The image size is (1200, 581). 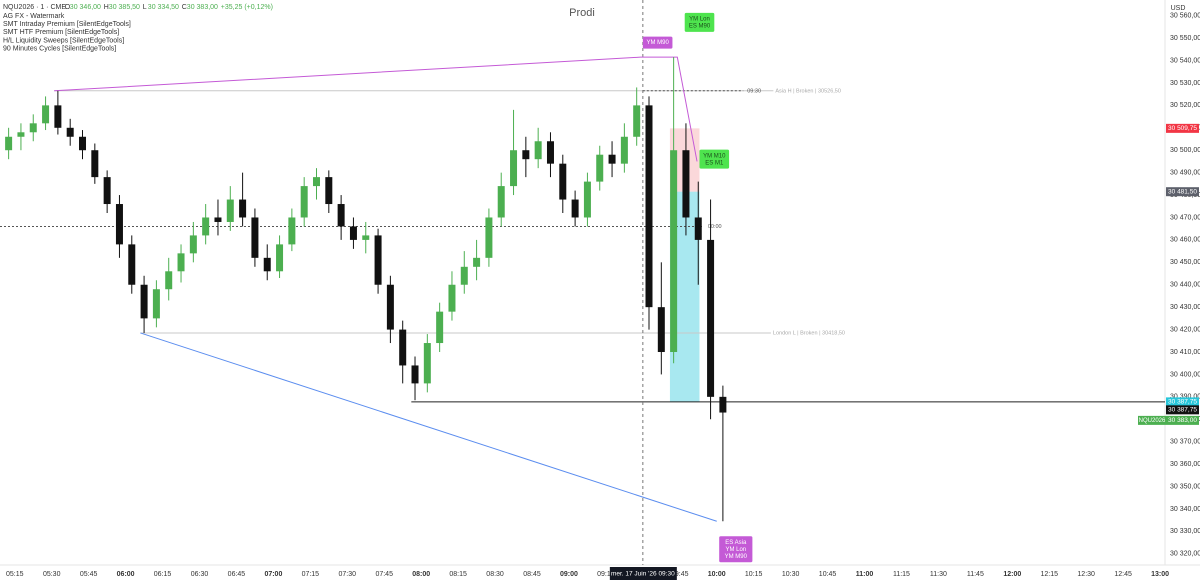 What do you see at coordinates (34, 16) in the screenshot?
I see `indicator: AG FX - Watermark` at bounding box center [34, 16].